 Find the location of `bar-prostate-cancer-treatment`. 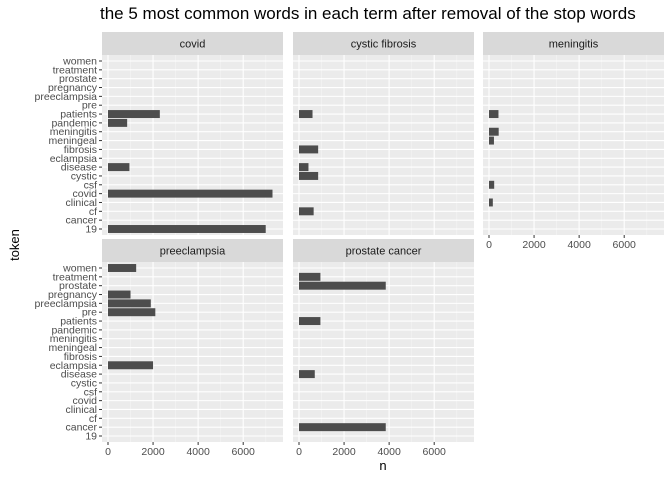

bar-prostate-cancer-treatment is located at coordinates (310, 276).